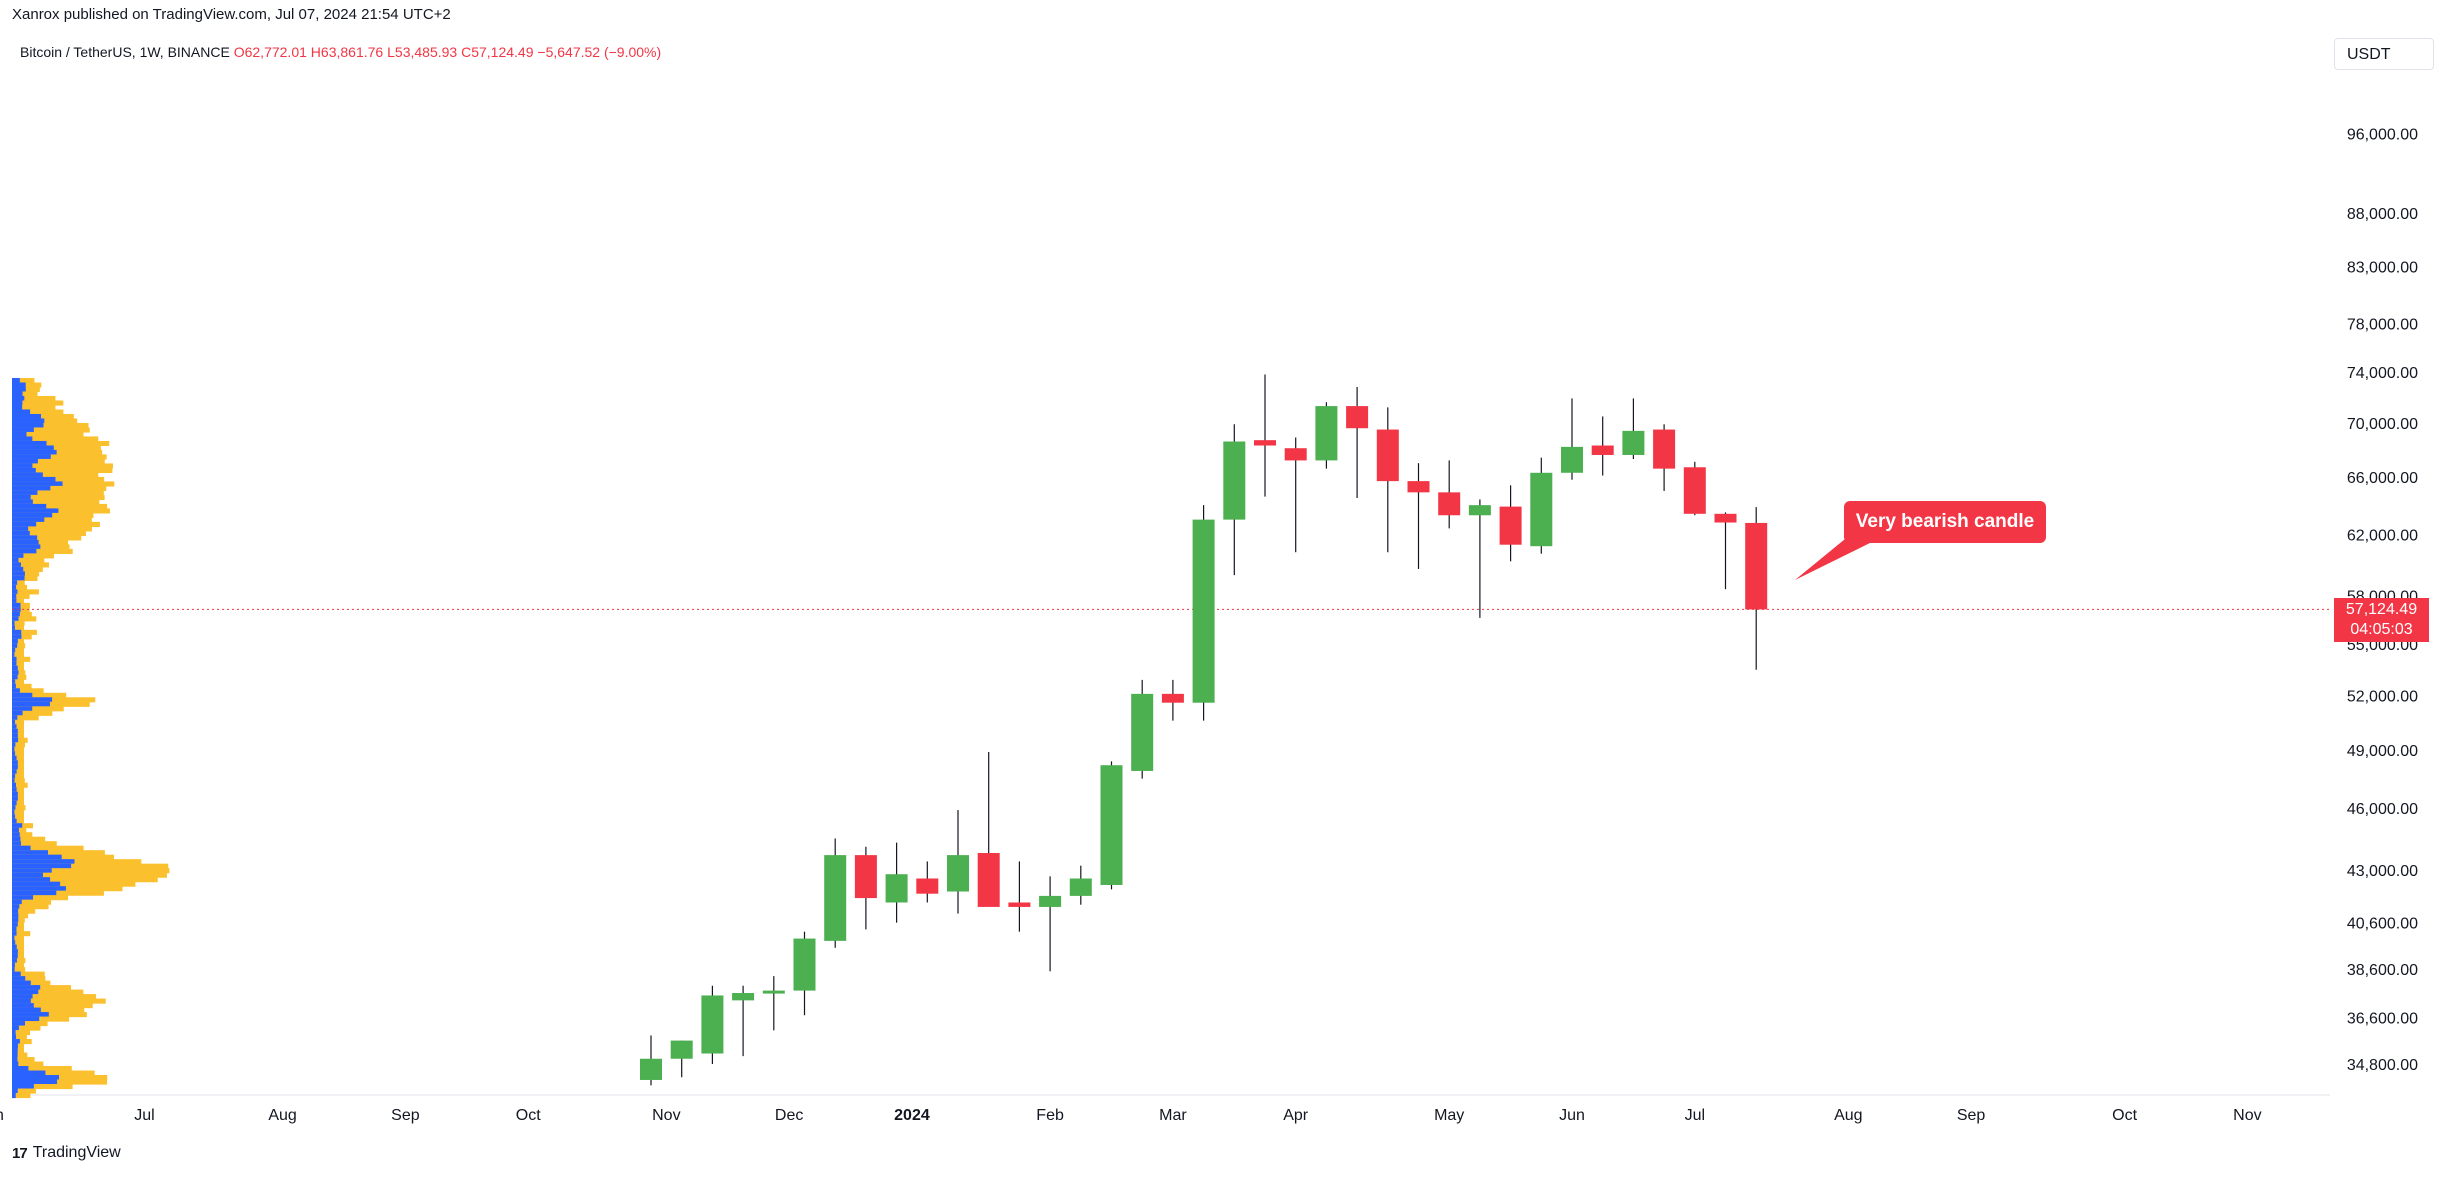  I want to click on tradingview-logo-icon: 17, so click(20, 1153).